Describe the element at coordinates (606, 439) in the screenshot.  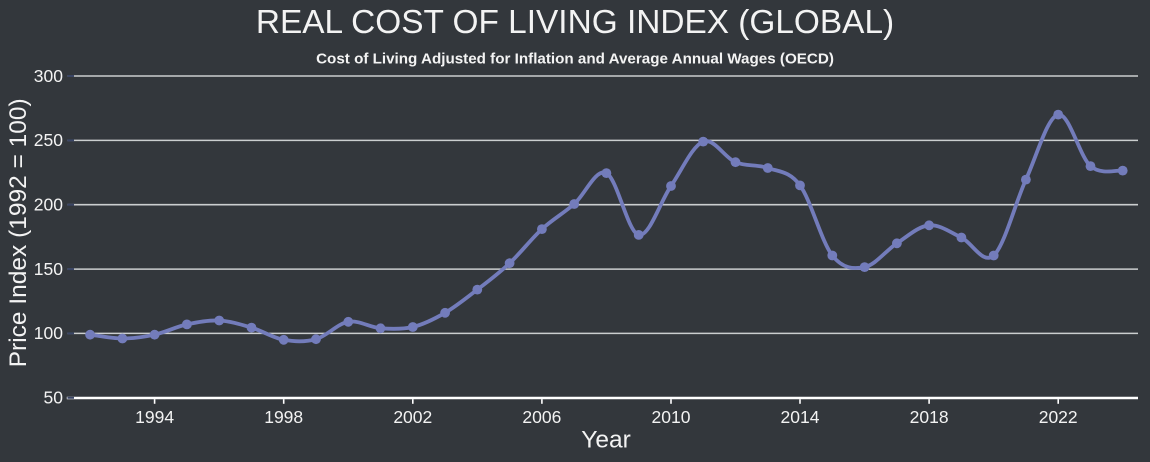
I see `svg-text: Year` at that location.